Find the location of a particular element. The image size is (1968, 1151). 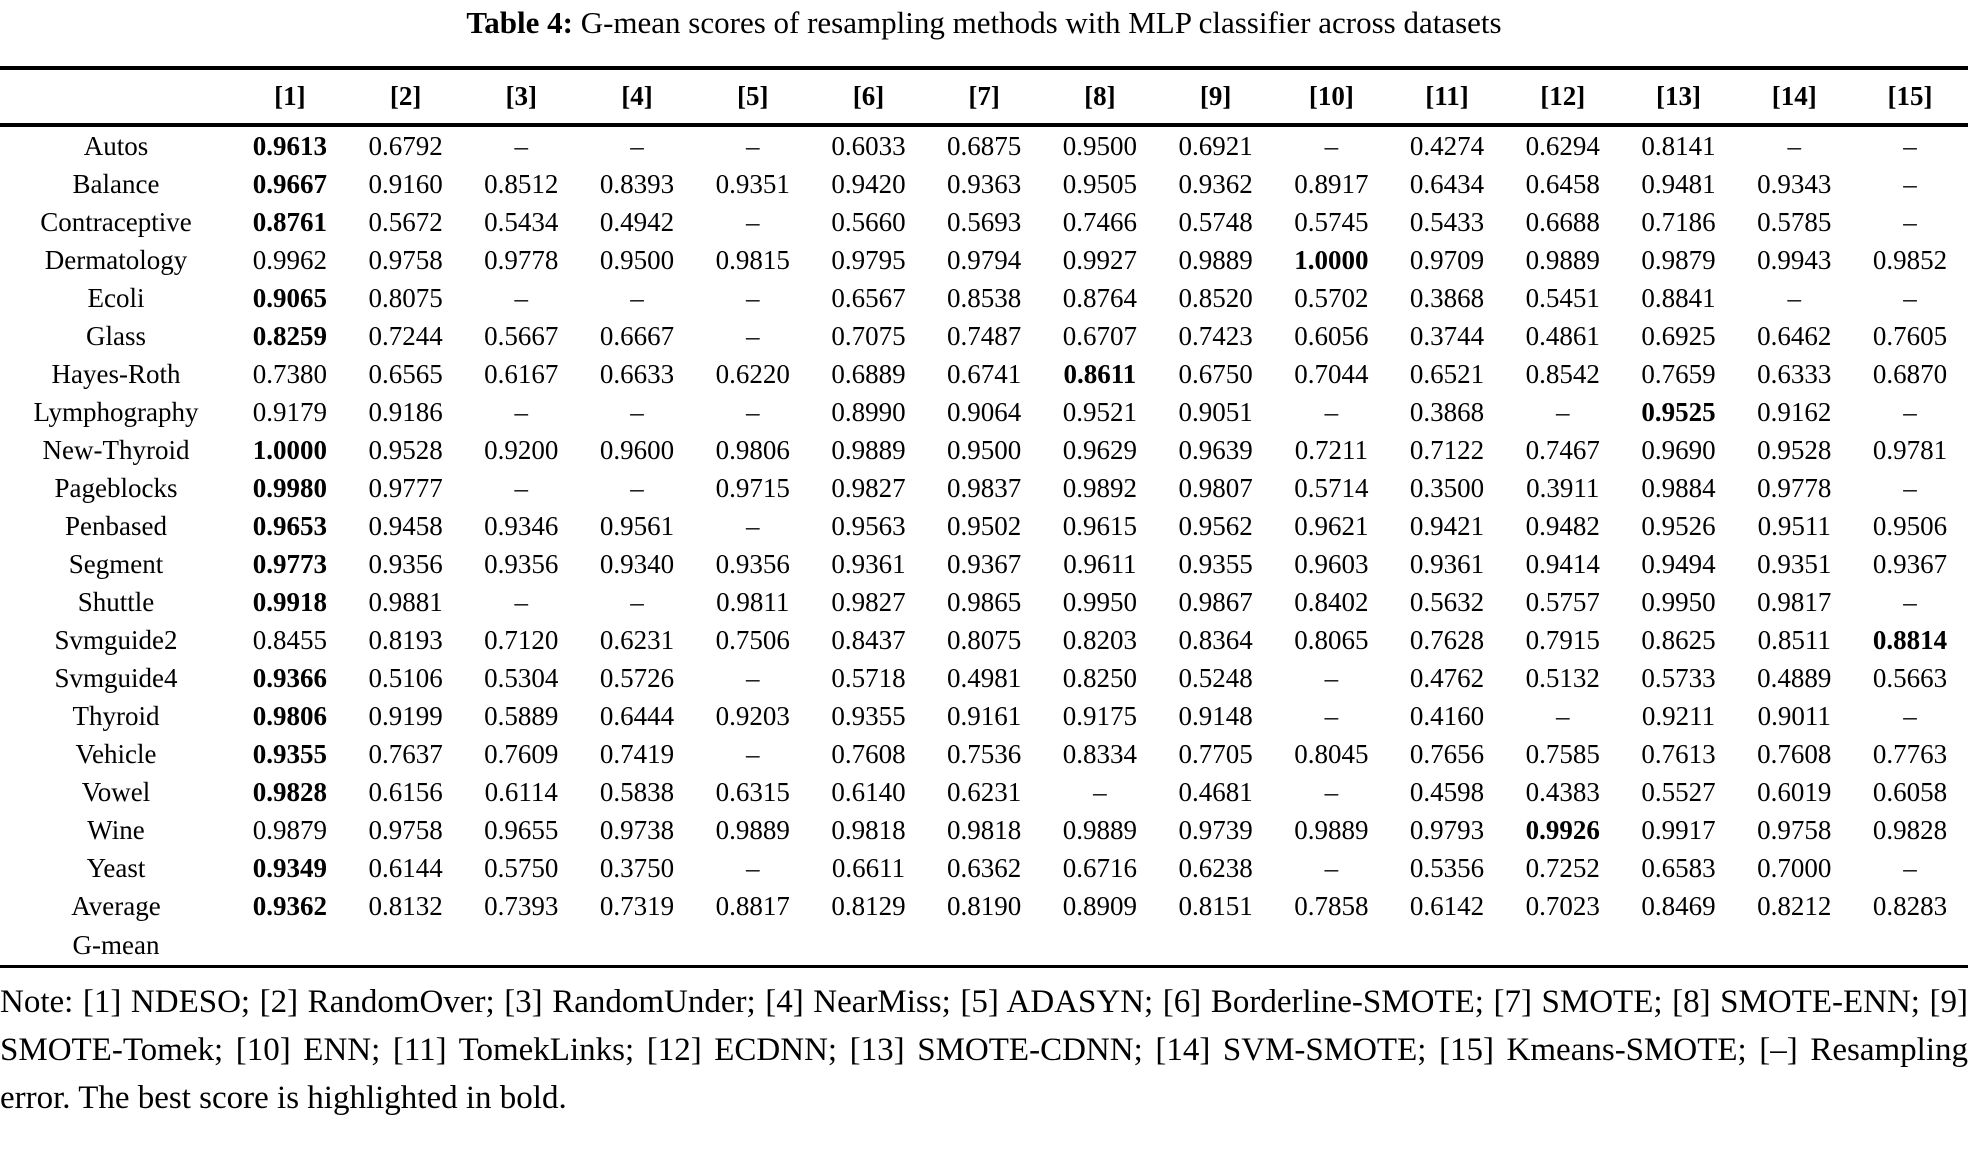

table-cell: 0.6231 is located at coordinates (637, 640).